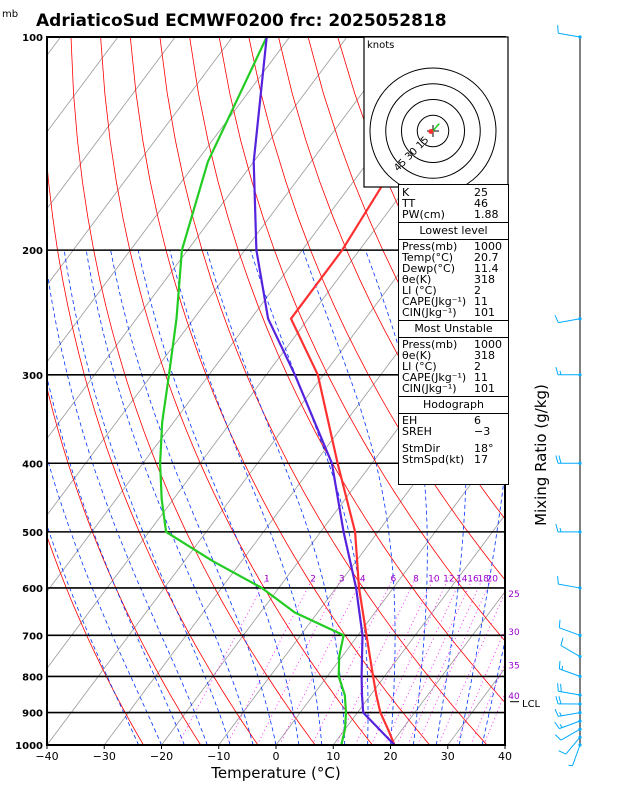  Describe the element at coordinates (481, 459) in the screenshot. I see `index-value: 17` at that location.